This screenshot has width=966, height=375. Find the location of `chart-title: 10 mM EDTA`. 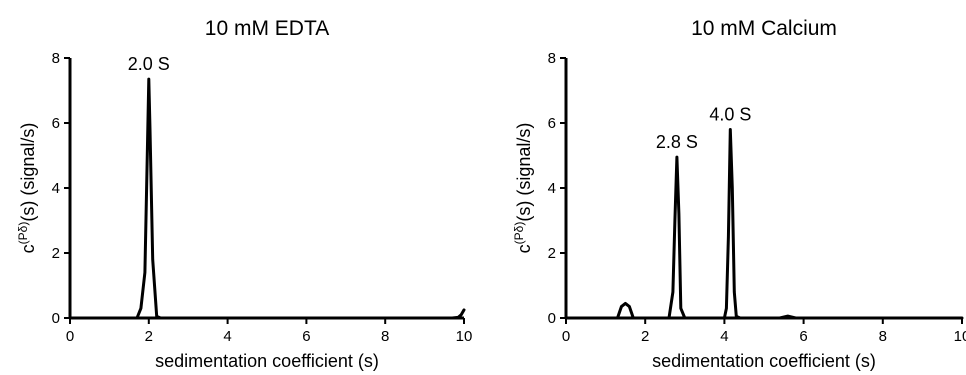

chart-title: 10 mM EDTA is located at coordinates (267, 28).